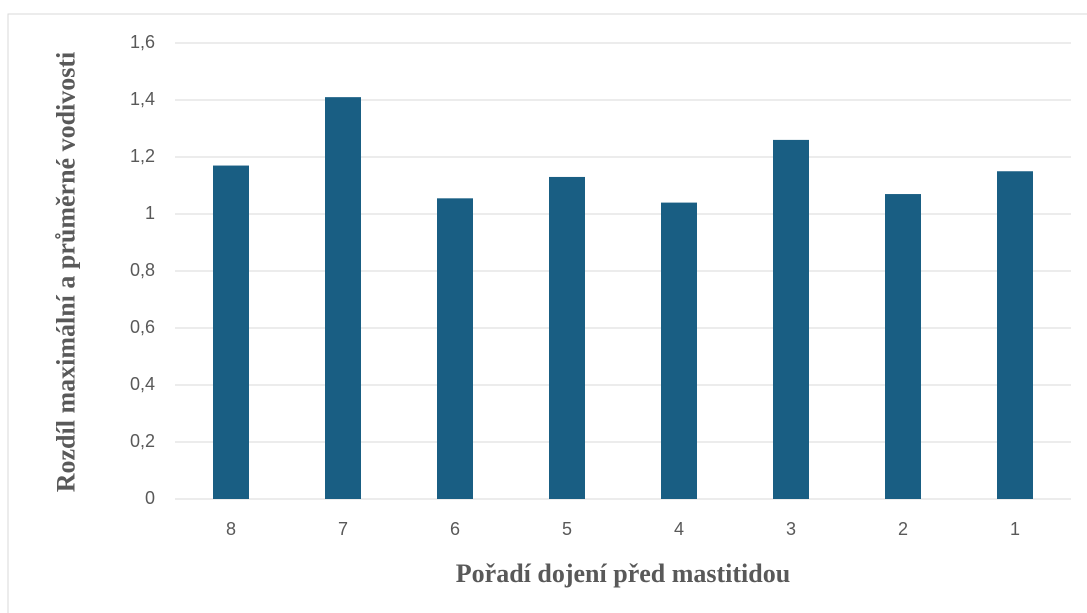 Image resolution: width=1087 pixels, height=613 pixels. What do you see at coordinates (142, 42) in the screenshot?
I see `y-tick-label: 1,6` at bounding box center [142, 42].